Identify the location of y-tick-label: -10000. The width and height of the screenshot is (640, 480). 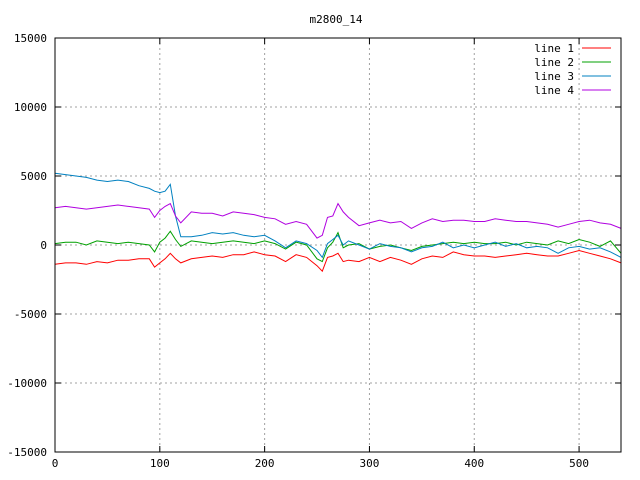
(27, 383).